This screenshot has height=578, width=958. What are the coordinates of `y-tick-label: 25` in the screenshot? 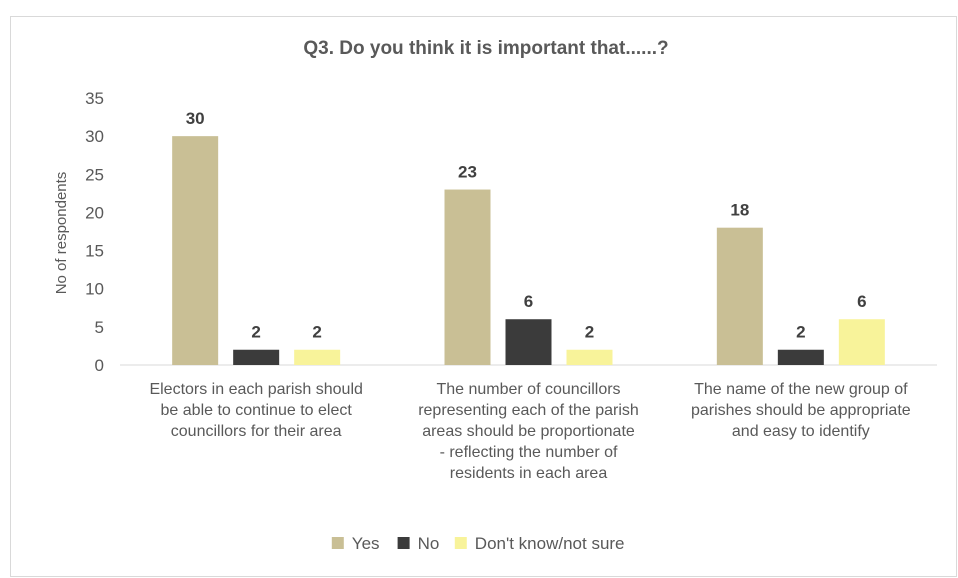 It's located at (94, 174).